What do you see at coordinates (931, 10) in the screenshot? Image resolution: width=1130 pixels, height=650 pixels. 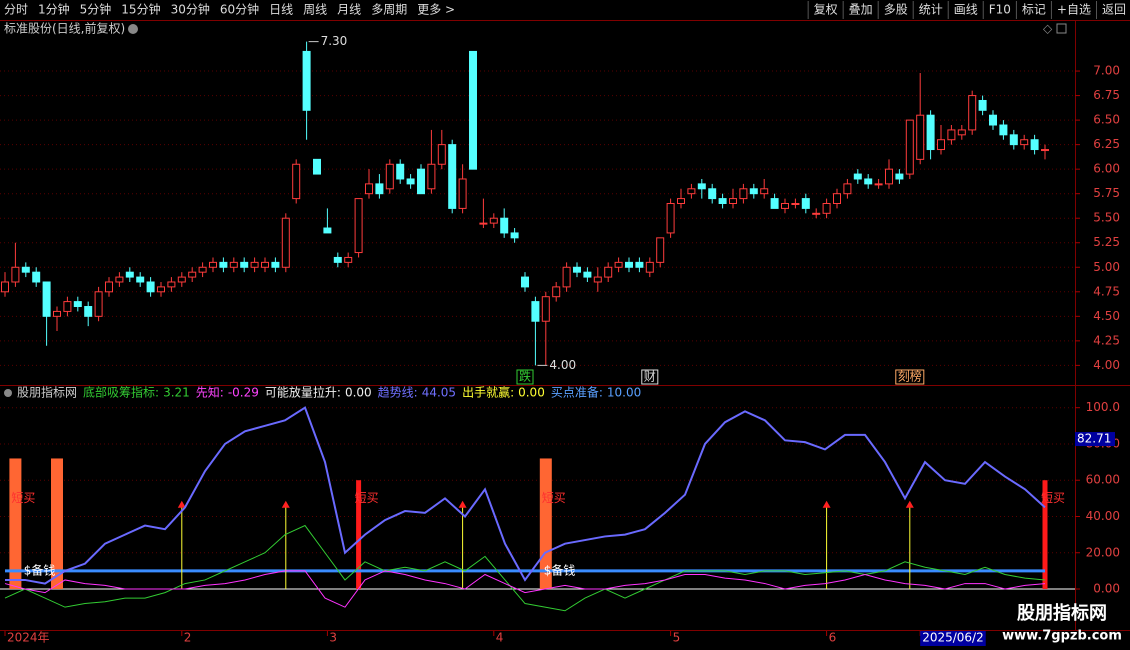 I see `toolbar-button: 统计` at bounding box center [931, 10].